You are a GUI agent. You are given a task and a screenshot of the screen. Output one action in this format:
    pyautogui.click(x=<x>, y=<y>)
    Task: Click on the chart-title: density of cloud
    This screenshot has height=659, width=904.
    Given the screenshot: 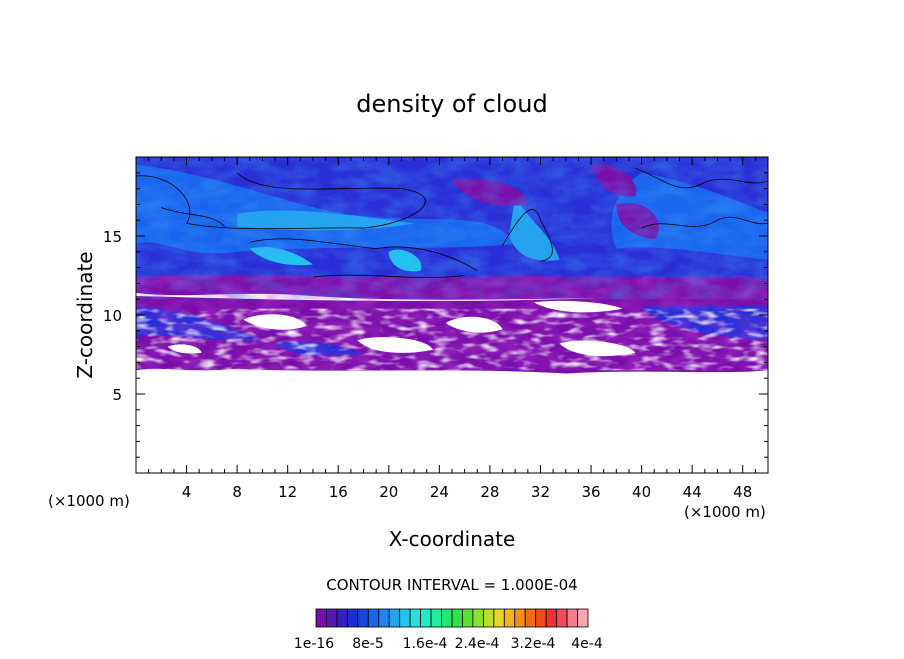 What is the action you would take?
    pyautogui.click(x=451, y=104)
    